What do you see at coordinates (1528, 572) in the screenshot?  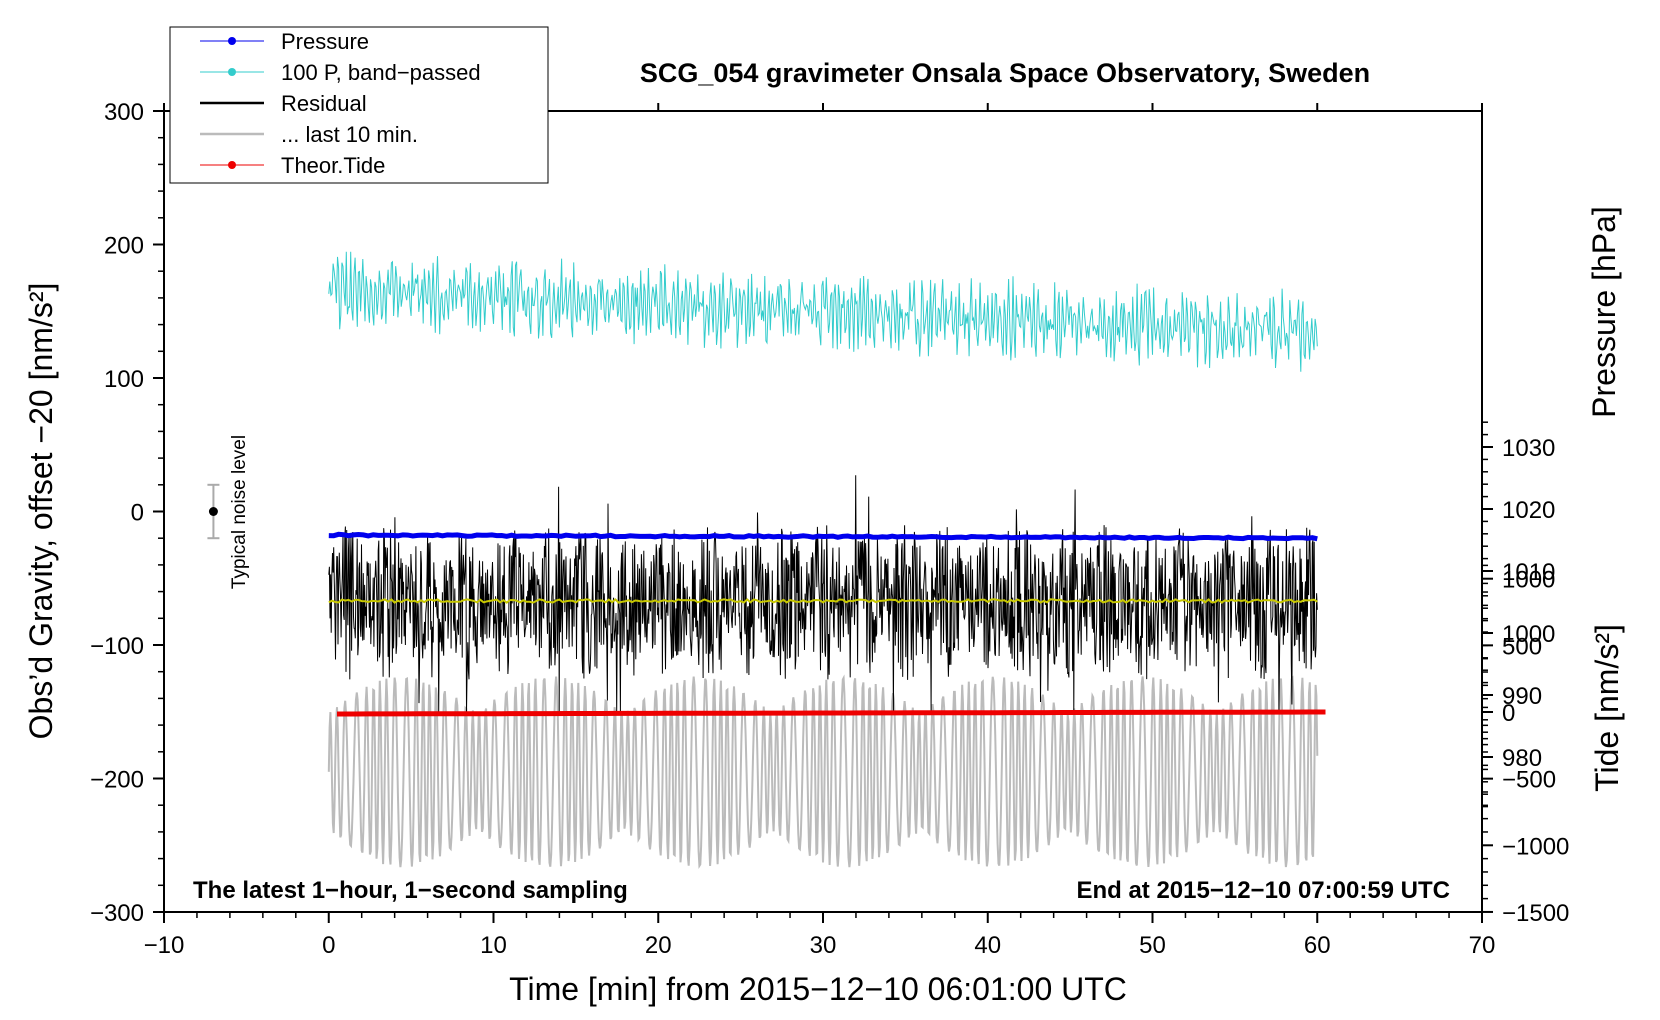 I see `pressure-tick-label: 1010` at bounding box center [1528, 572].